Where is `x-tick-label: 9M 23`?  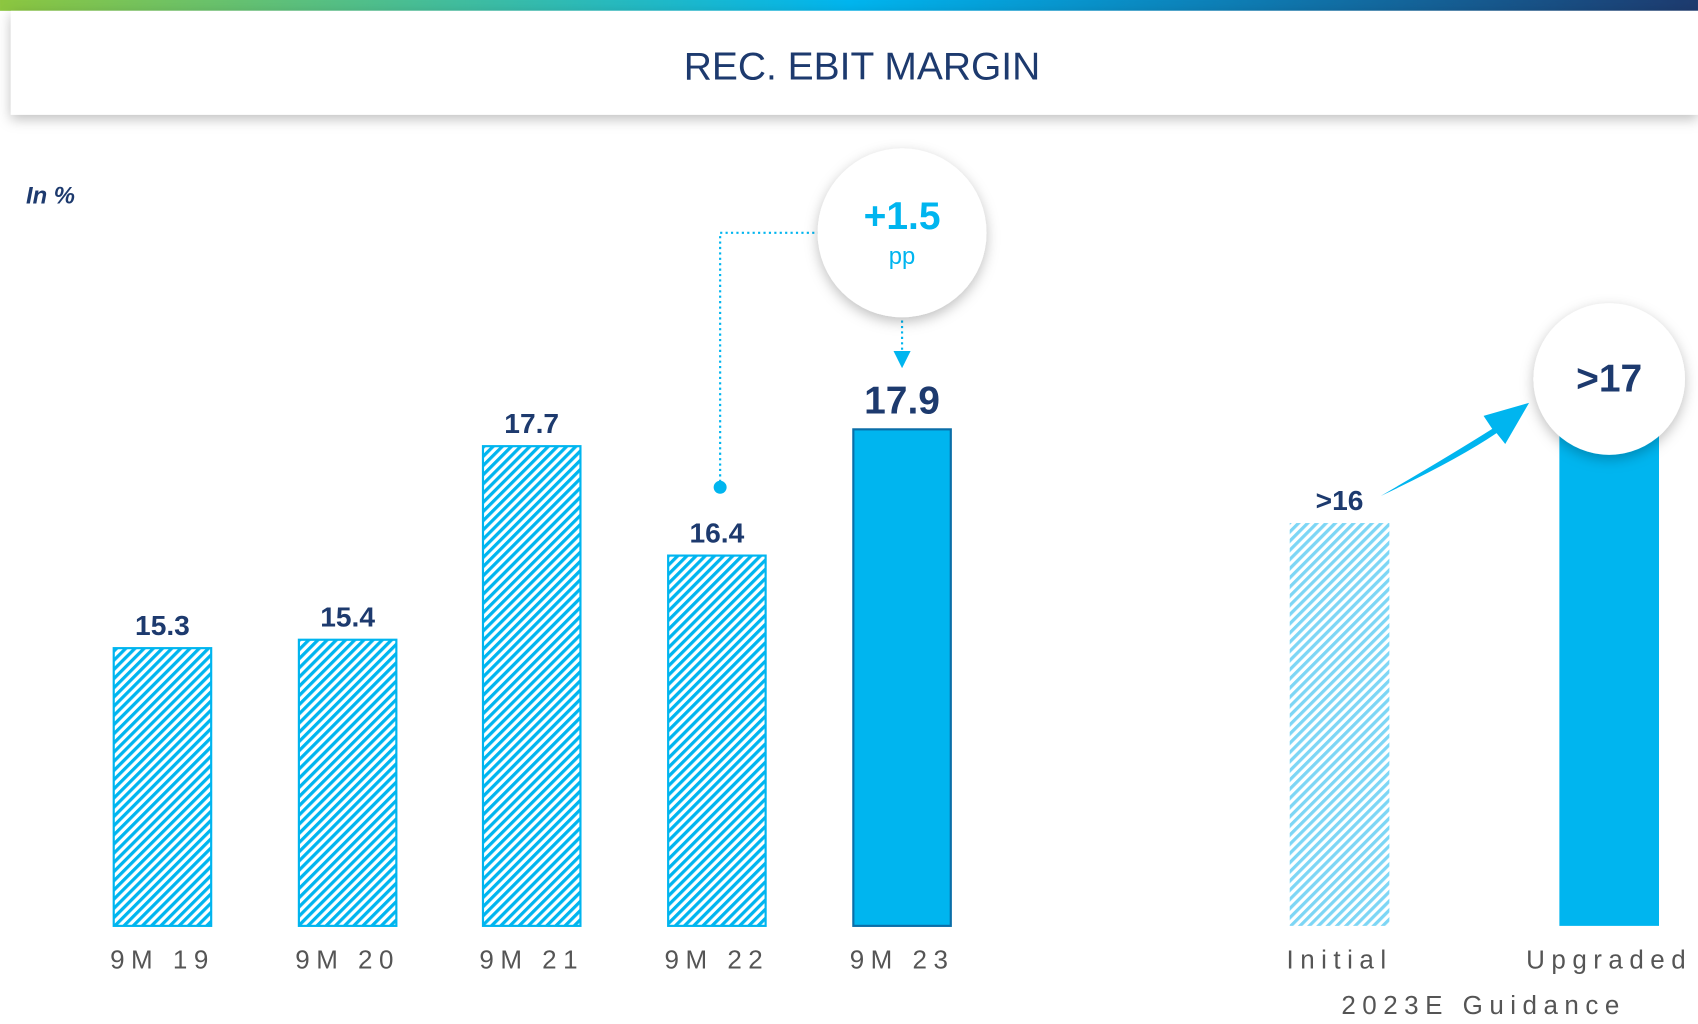
x-tick-label: 9M 23 is located at coordinates (902, 959).